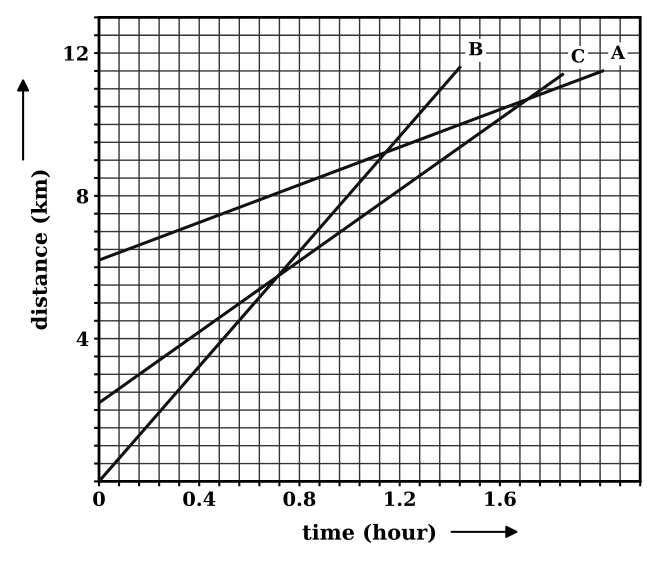  I want to click on series-label: C, so click(578, 56).